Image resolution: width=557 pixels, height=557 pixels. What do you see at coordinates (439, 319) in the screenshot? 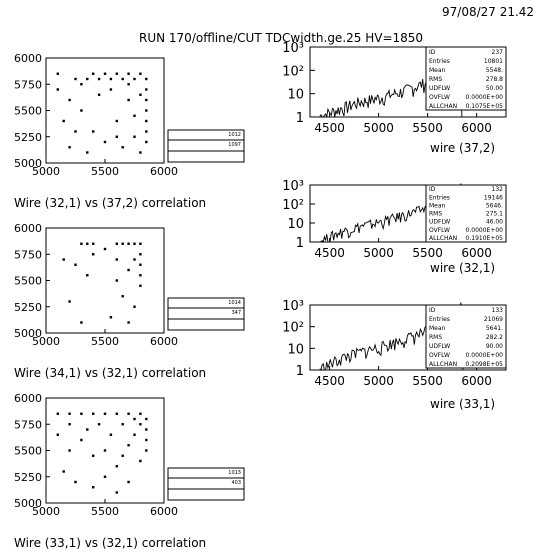
I see `stats-label: Entries` at bounding box center [439, 319].